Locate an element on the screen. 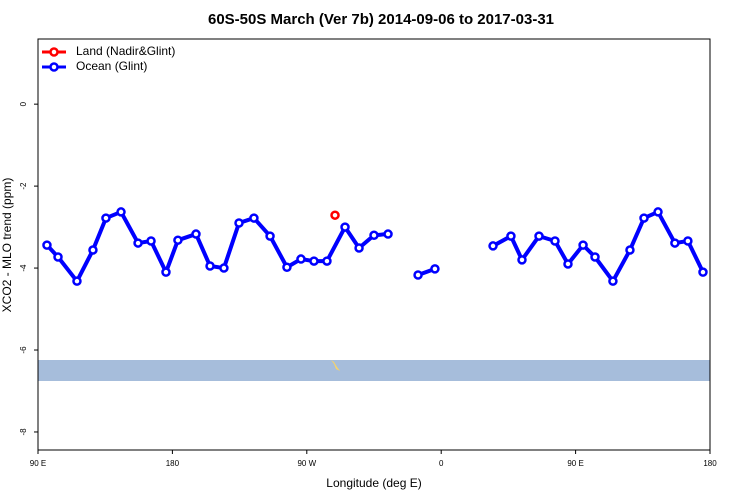  y-tick-label: -4 is located at coordinates (23, 268).